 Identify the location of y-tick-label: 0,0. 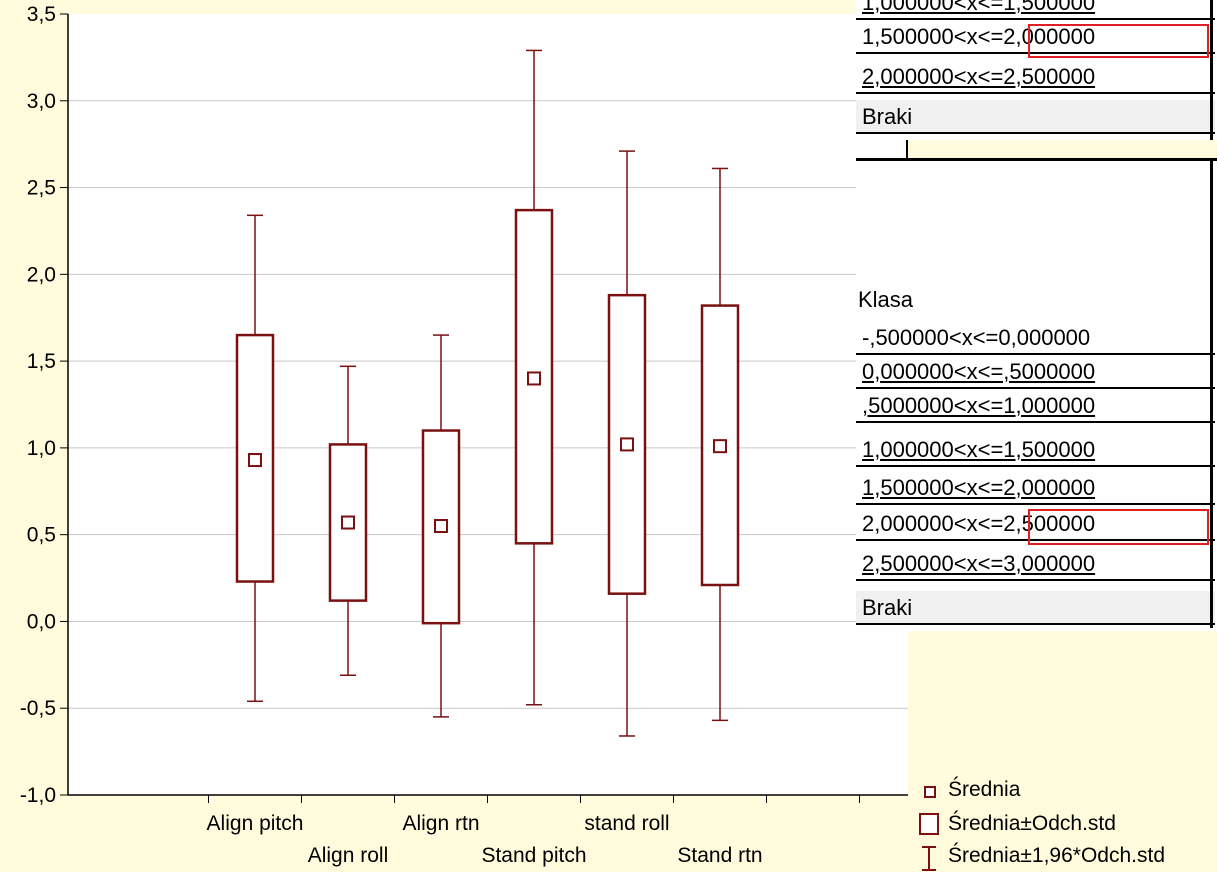
(41, 621).